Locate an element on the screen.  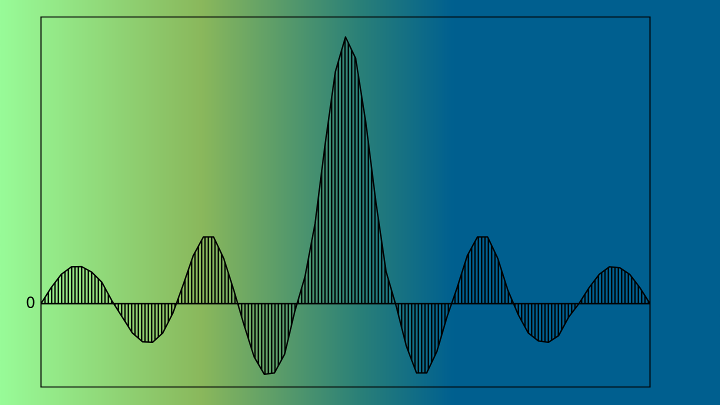
text: 0 is located at coordinates (30, 302).